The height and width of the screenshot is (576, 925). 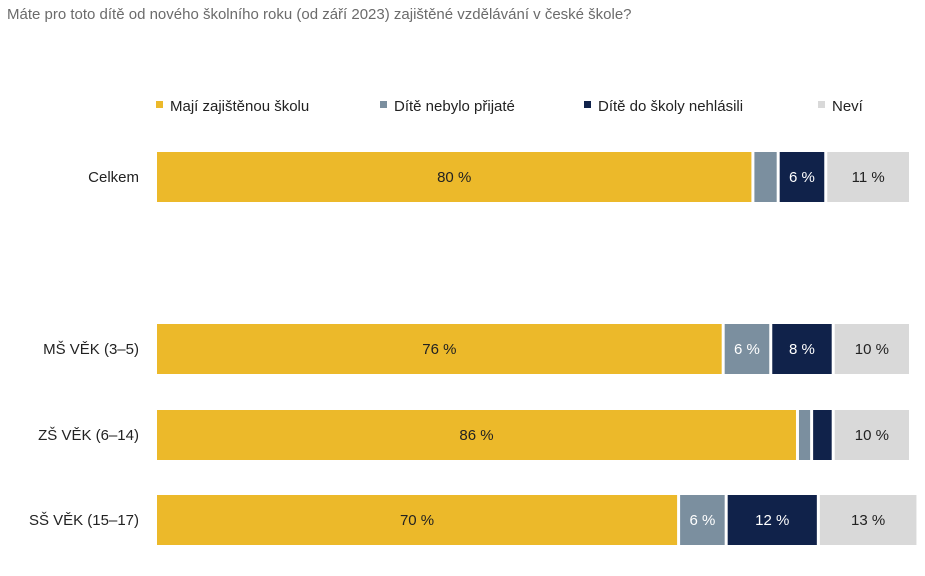 I want to click on data-label: 76 %, so click(x=439, y=349).